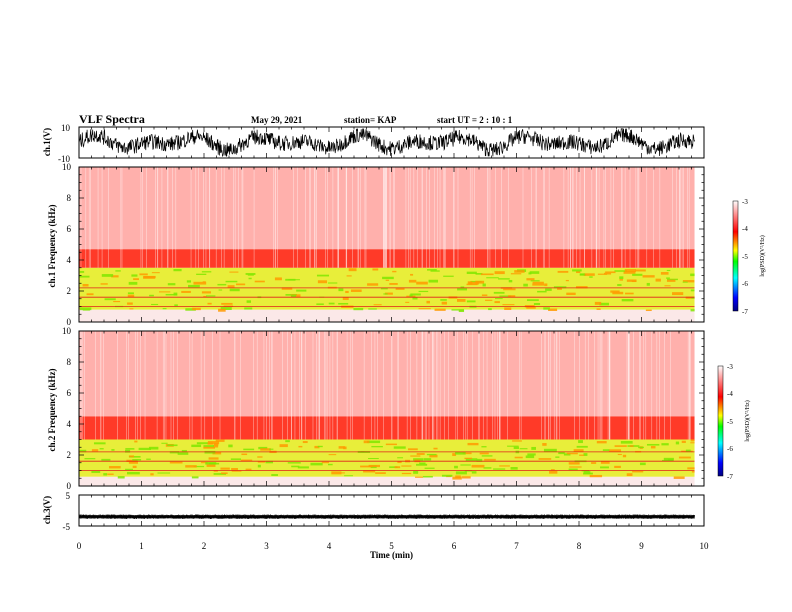 The width and height of the screenshot is (792, 612). What do you see at coordinates (69, 198) in the screenshot?
I see `ch1-freq-tick-8: 8` at bounding box center [69, 198].